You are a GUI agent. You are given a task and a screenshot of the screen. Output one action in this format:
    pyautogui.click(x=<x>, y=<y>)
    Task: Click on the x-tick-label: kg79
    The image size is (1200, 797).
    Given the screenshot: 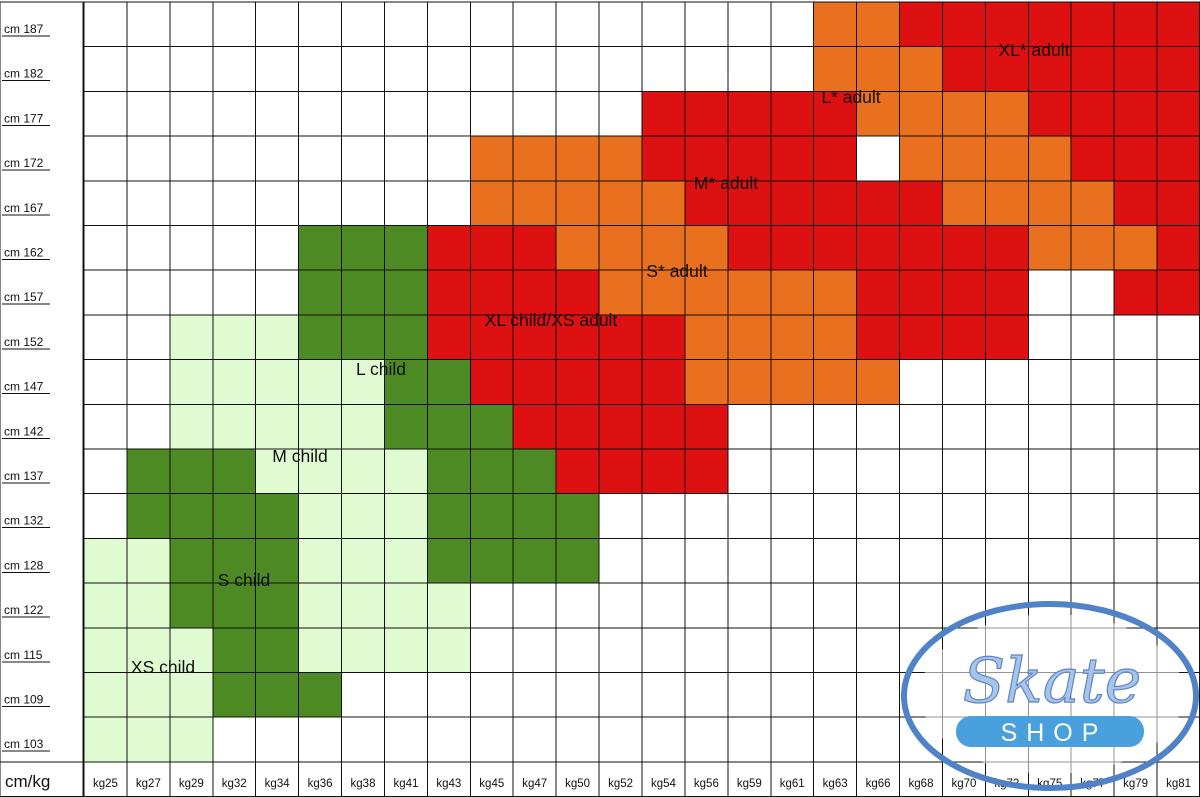 What is the action you would take?
    pyautogui.click(x=1135, y=784)
    